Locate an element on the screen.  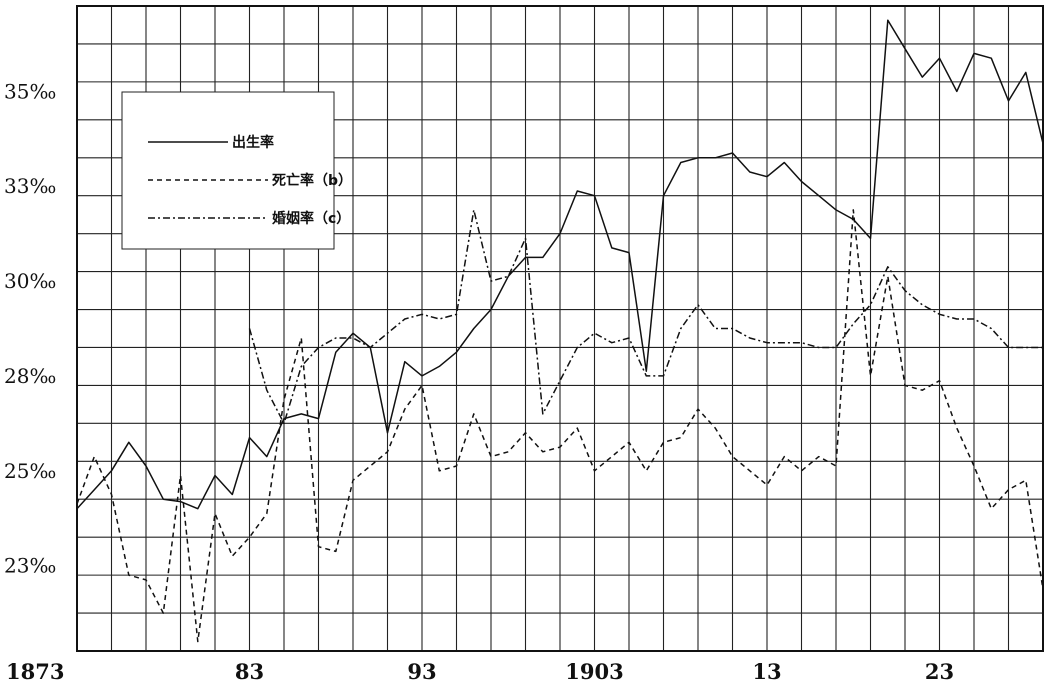
legend-box is located at coordinates (228, 170).